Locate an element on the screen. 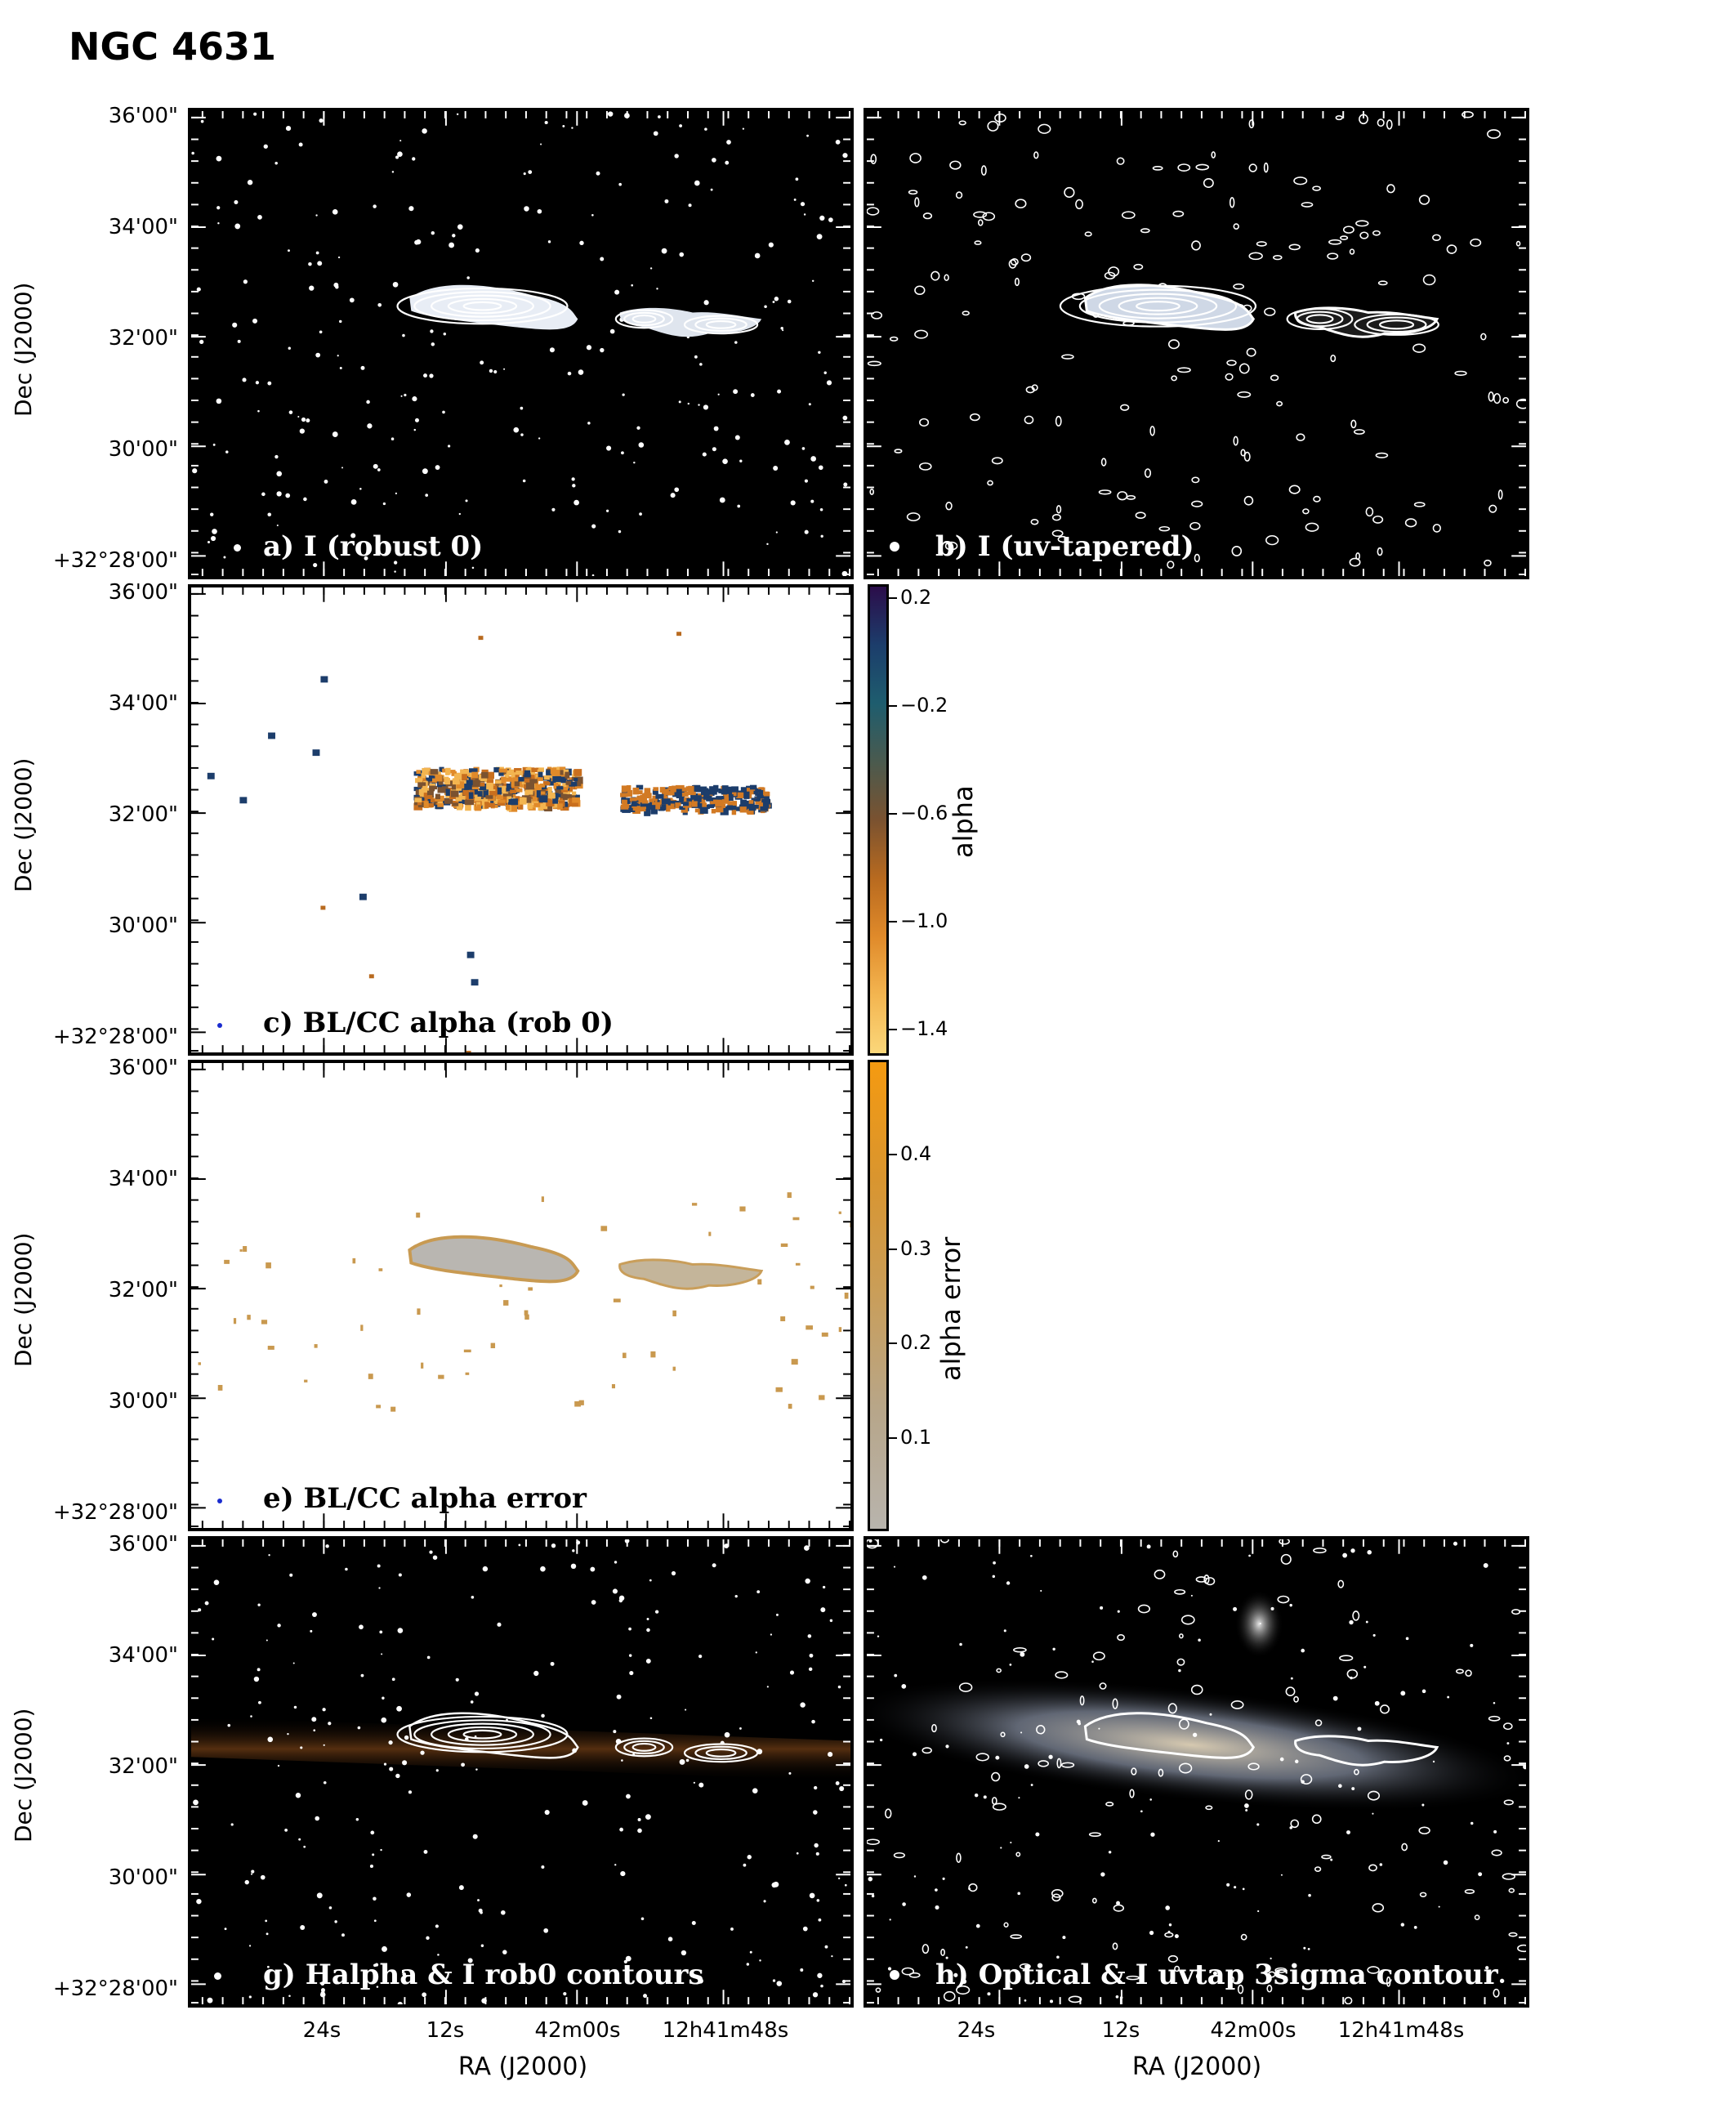 The image size is (1736, 2104). panel-e-spectral-index-error-map: e) BL/CC alpha error is located at coordinates (521, 1295).